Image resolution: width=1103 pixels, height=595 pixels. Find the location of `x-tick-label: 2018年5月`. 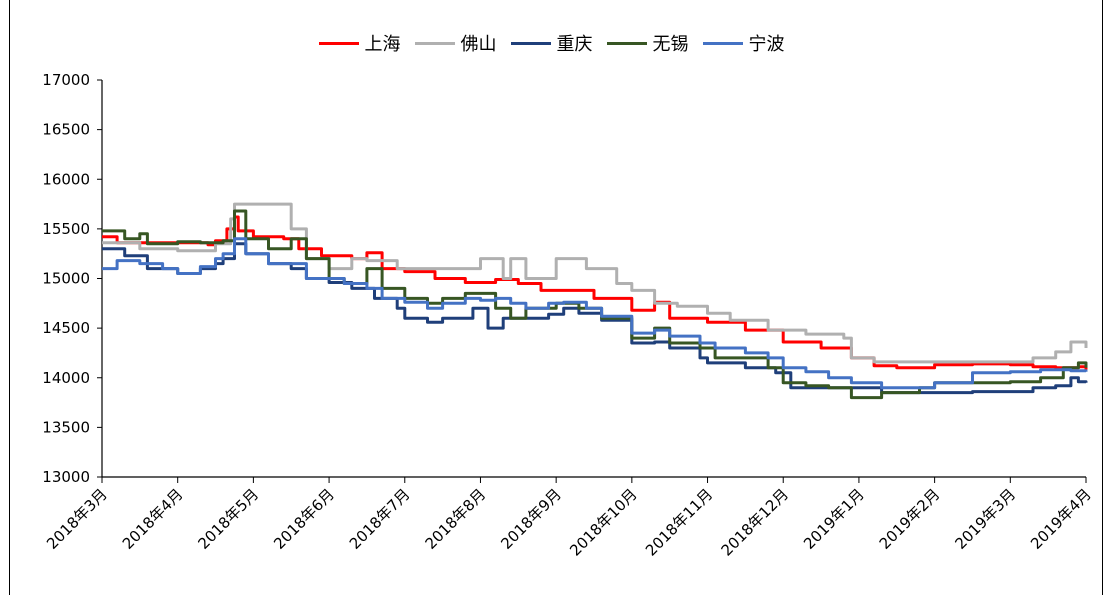

x-tick-label: 2018年5月 is located at coordinates (229, 519).